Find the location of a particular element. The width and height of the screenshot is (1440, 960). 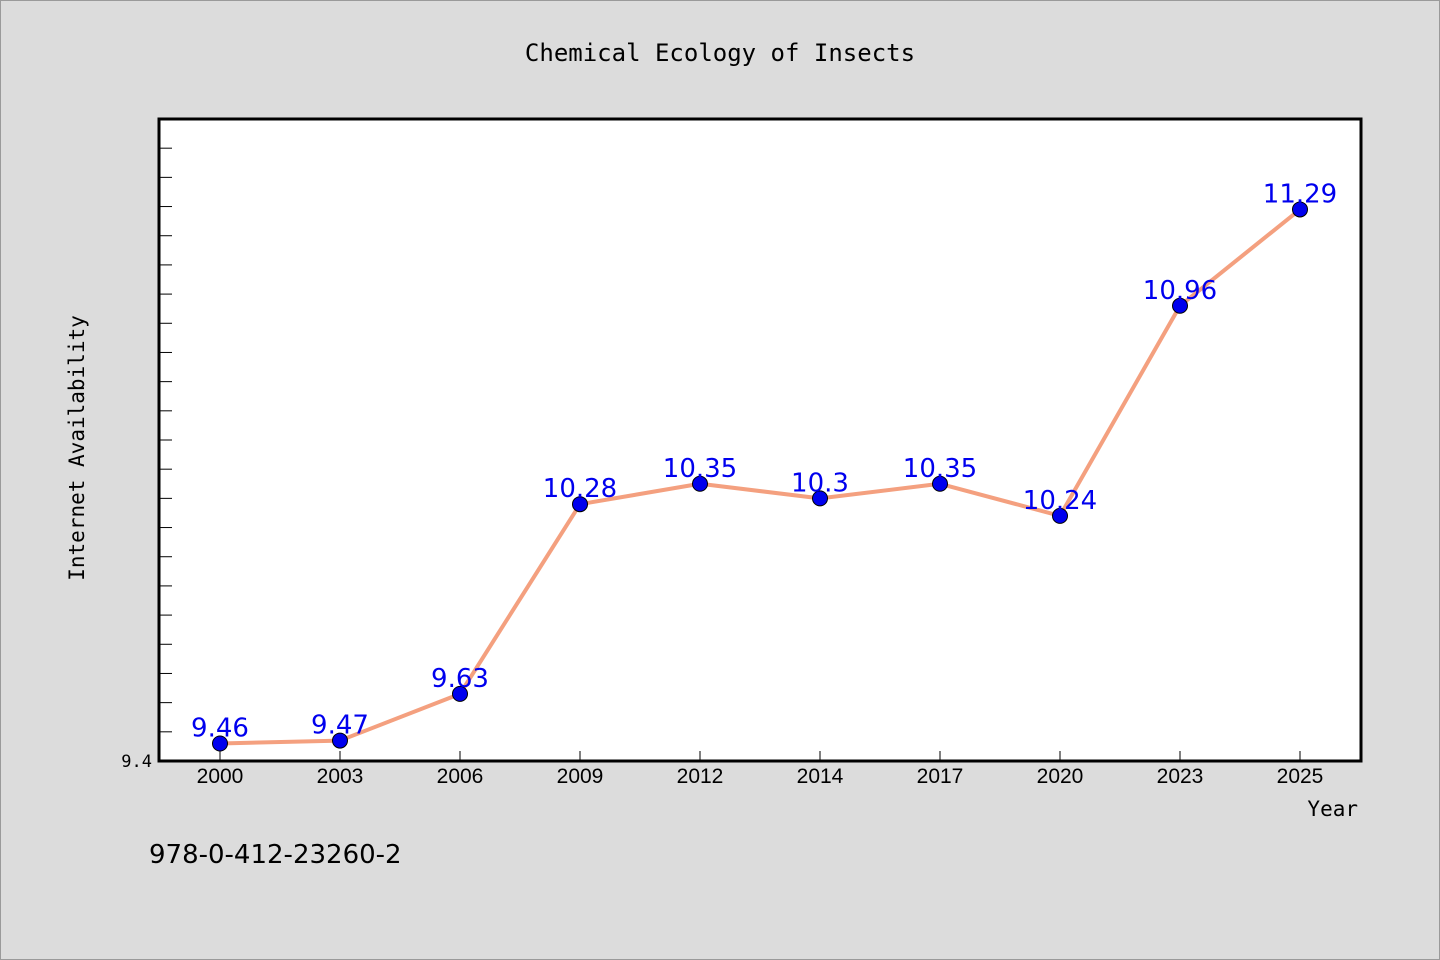

x-tick-label: 2003 is located at coordinates (340, 776).